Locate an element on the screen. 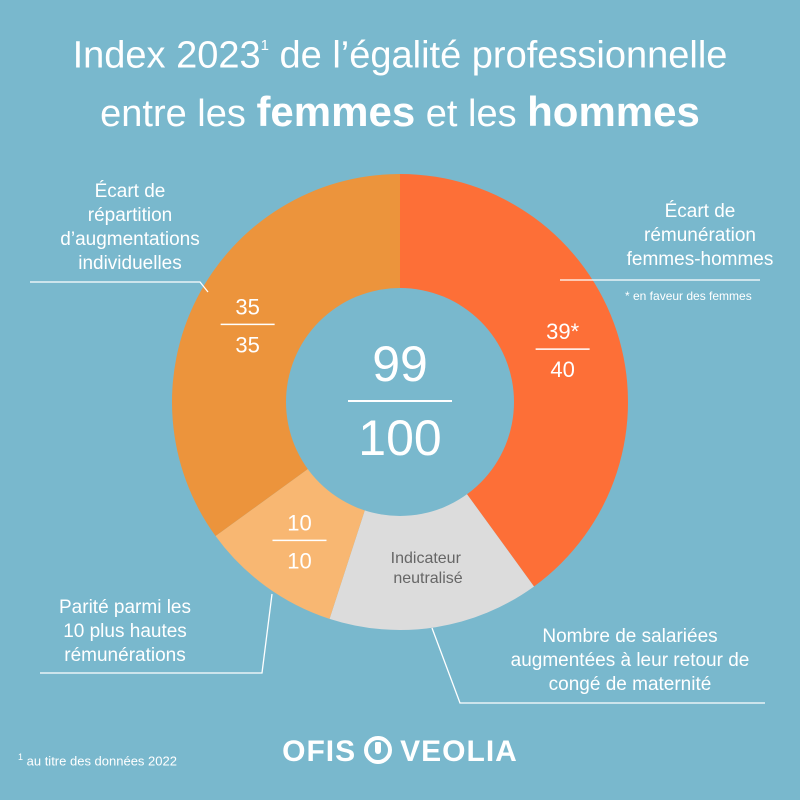 This screenshot has height=800, width=800. leader-line-maternite is located at coordinates (598, 665).